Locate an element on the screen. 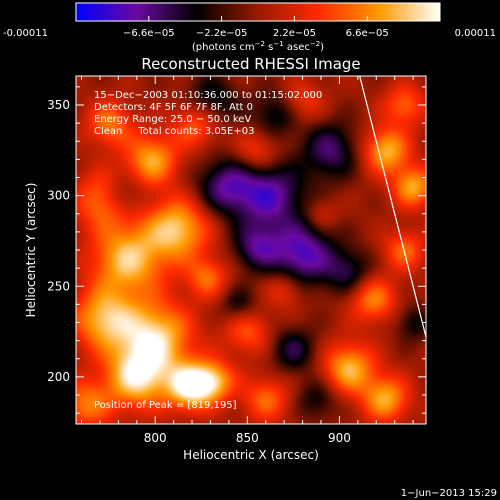 This screenshot has width=500, height=500. y-tick-label: 350 is located at coordinates (58, 105).